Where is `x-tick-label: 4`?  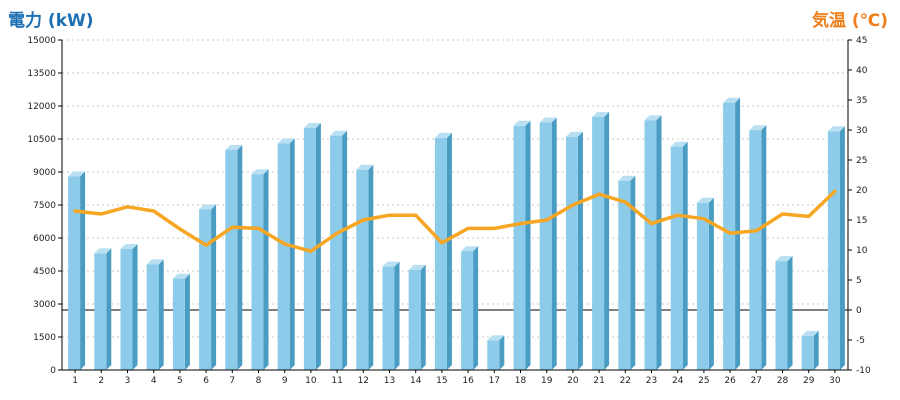 x-tick-label: 4 is located at coordinates (154, 381).